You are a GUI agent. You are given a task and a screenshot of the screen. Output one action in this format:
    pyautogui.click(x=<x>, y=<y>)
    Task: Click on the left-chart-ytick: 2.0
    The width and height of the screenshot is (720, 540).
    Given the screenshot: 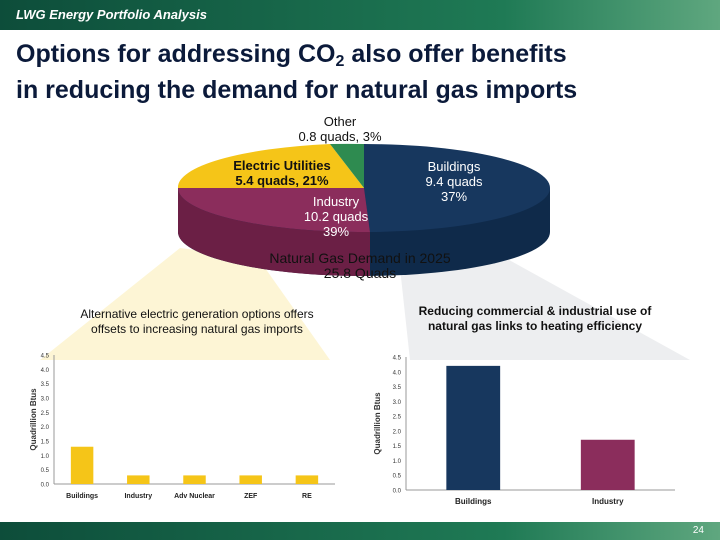 What is the action you would take?
    pyautogui.click(x=45, y=428)
    